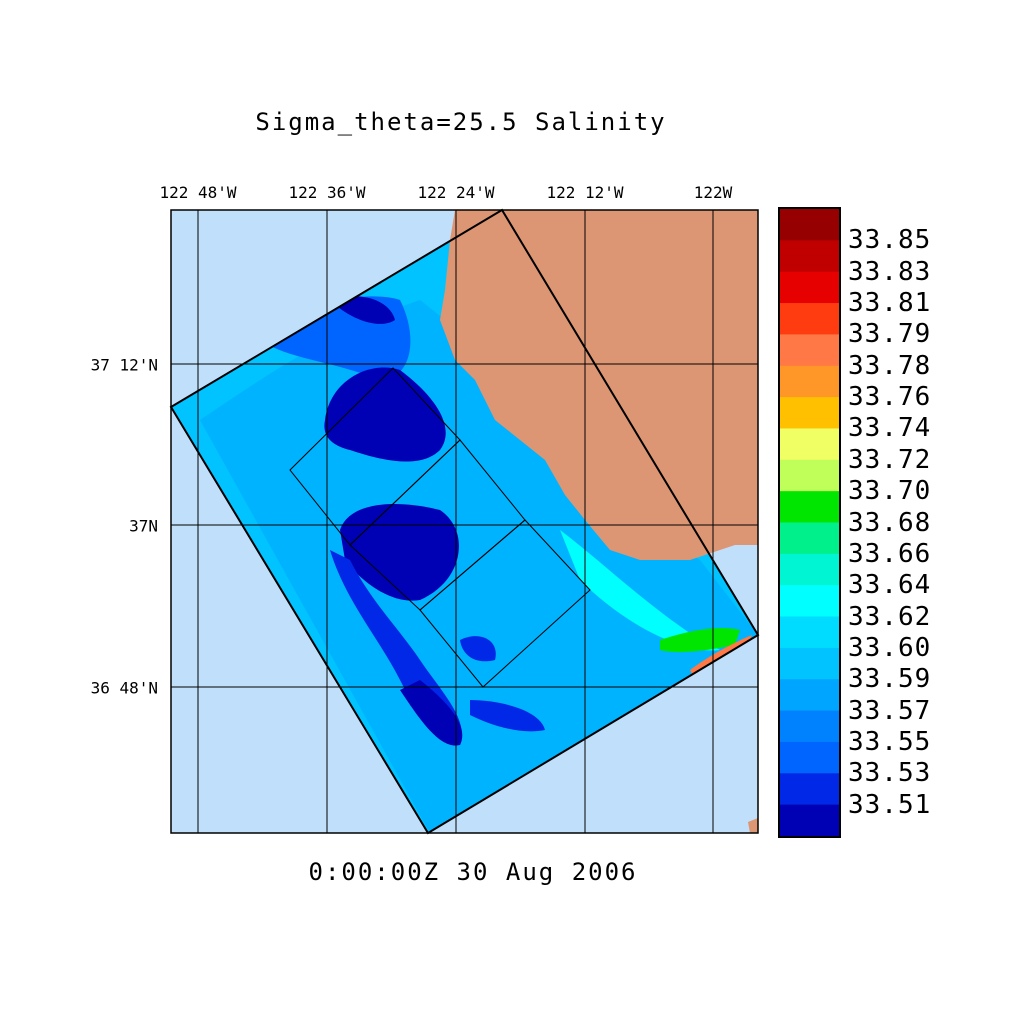 The width and height of the screenshot is (1024, 1024). I want to click on lon-label: 122 36'W, so click(327, 192).